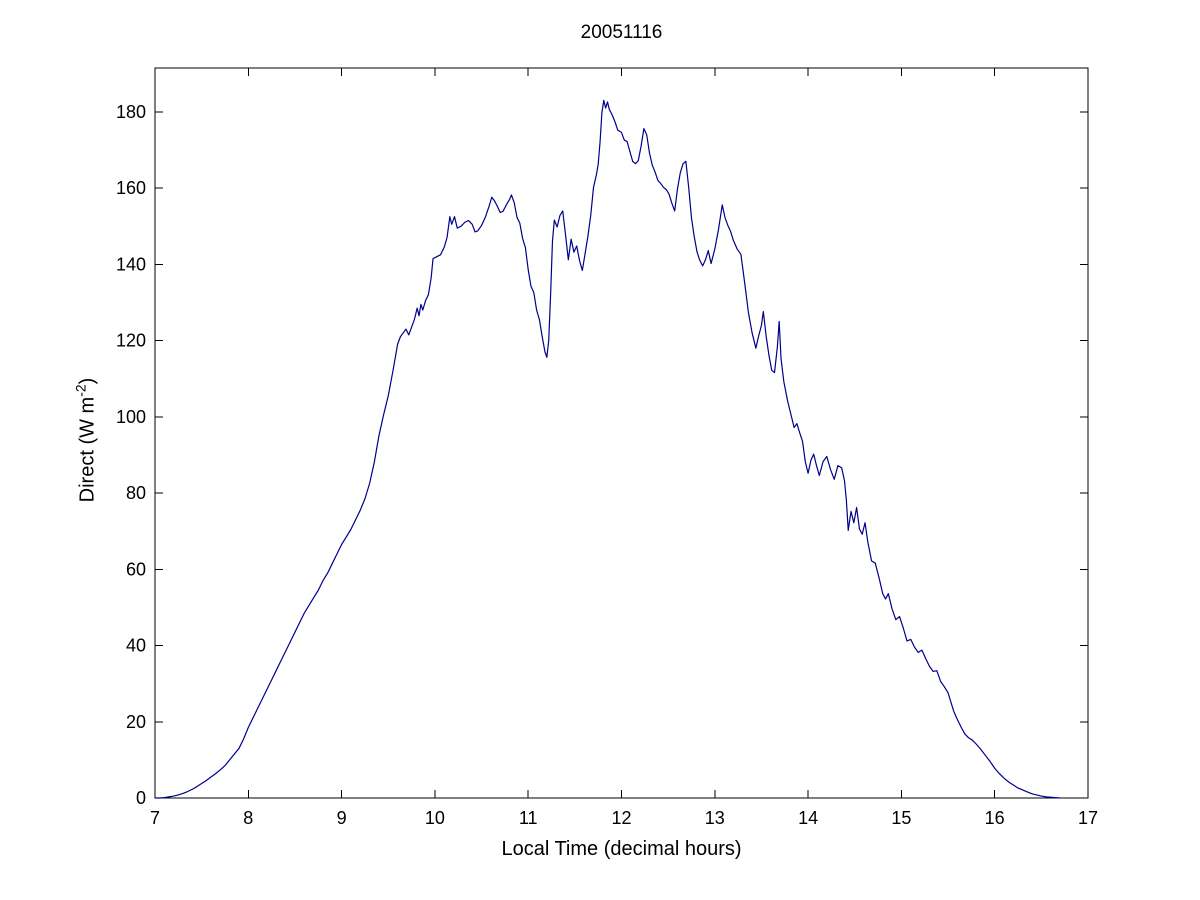 The width and height of the screenshot is (1200, 900). I want to click on y-tick-label: 120, so click(131, 341).